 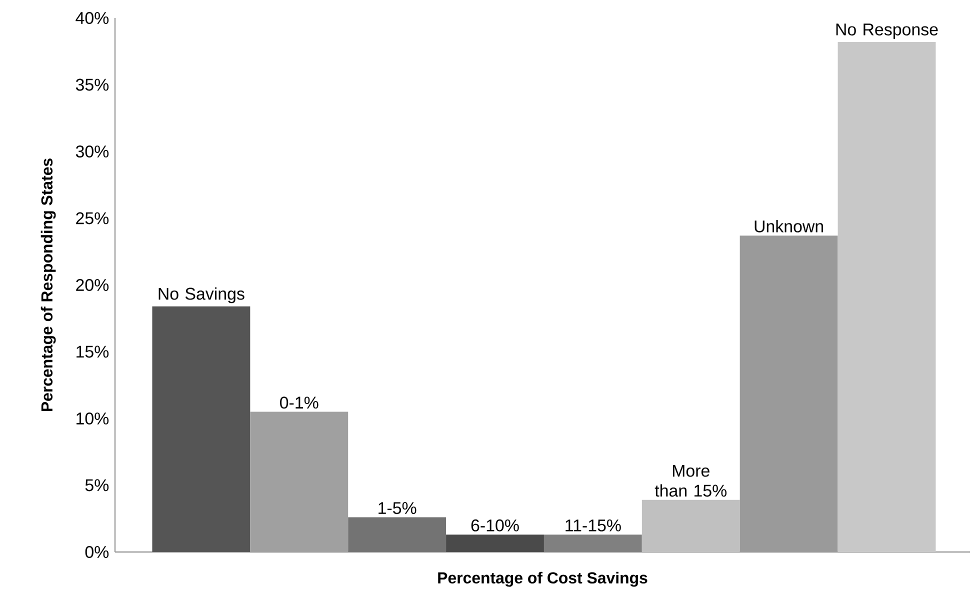 What do you see at coordinates (92, 352) in the screenshot?
I see `y-tick-label: 15%` at bounding box center [92, 352].